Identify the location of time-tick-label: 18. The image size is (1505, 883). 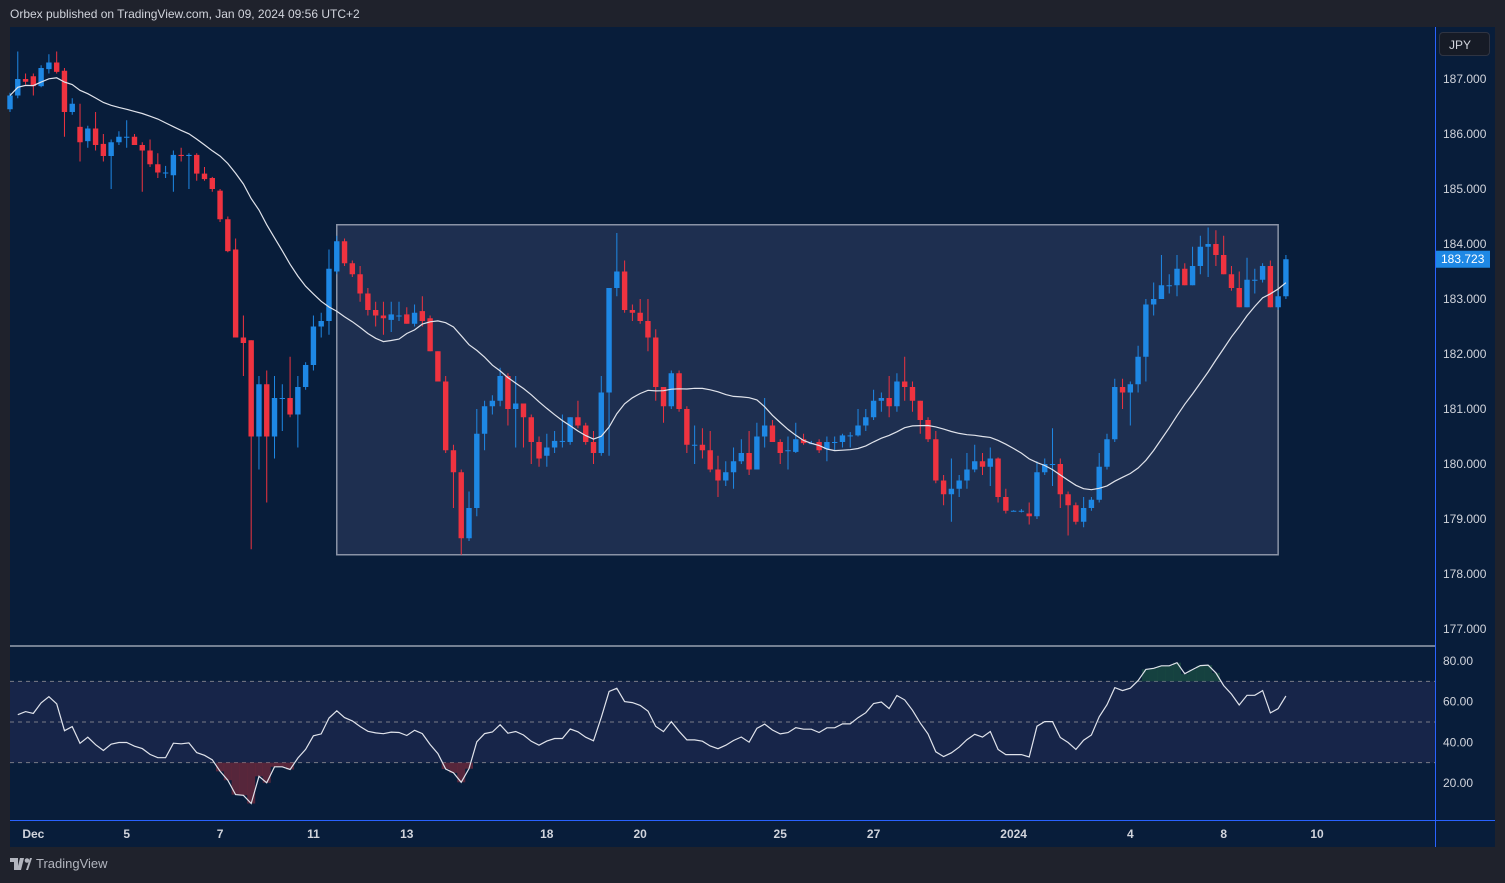
(547, 834).